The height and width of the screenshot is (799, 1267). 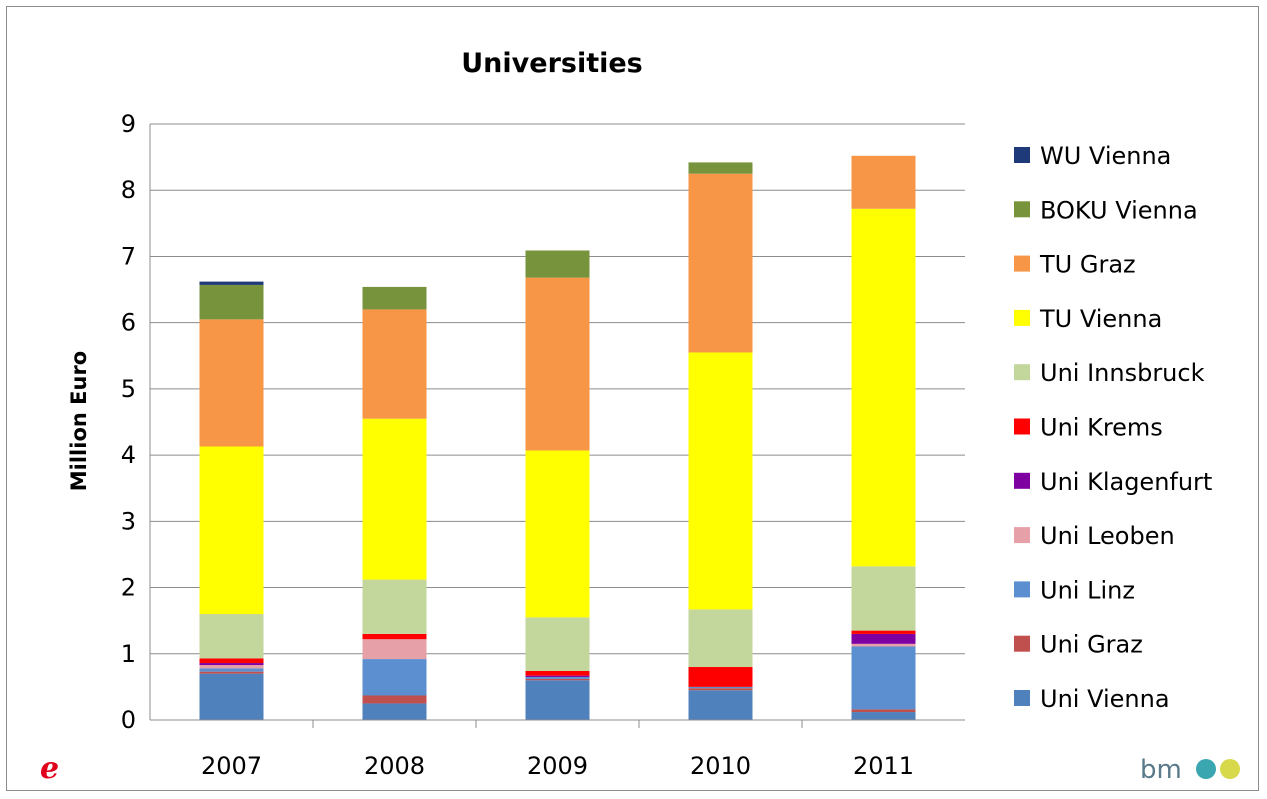 What do you see at coordinates (1022, 263) in the screenshot?
I see `legend-swatch-tu-graz` at bounding box center [1022, 263].